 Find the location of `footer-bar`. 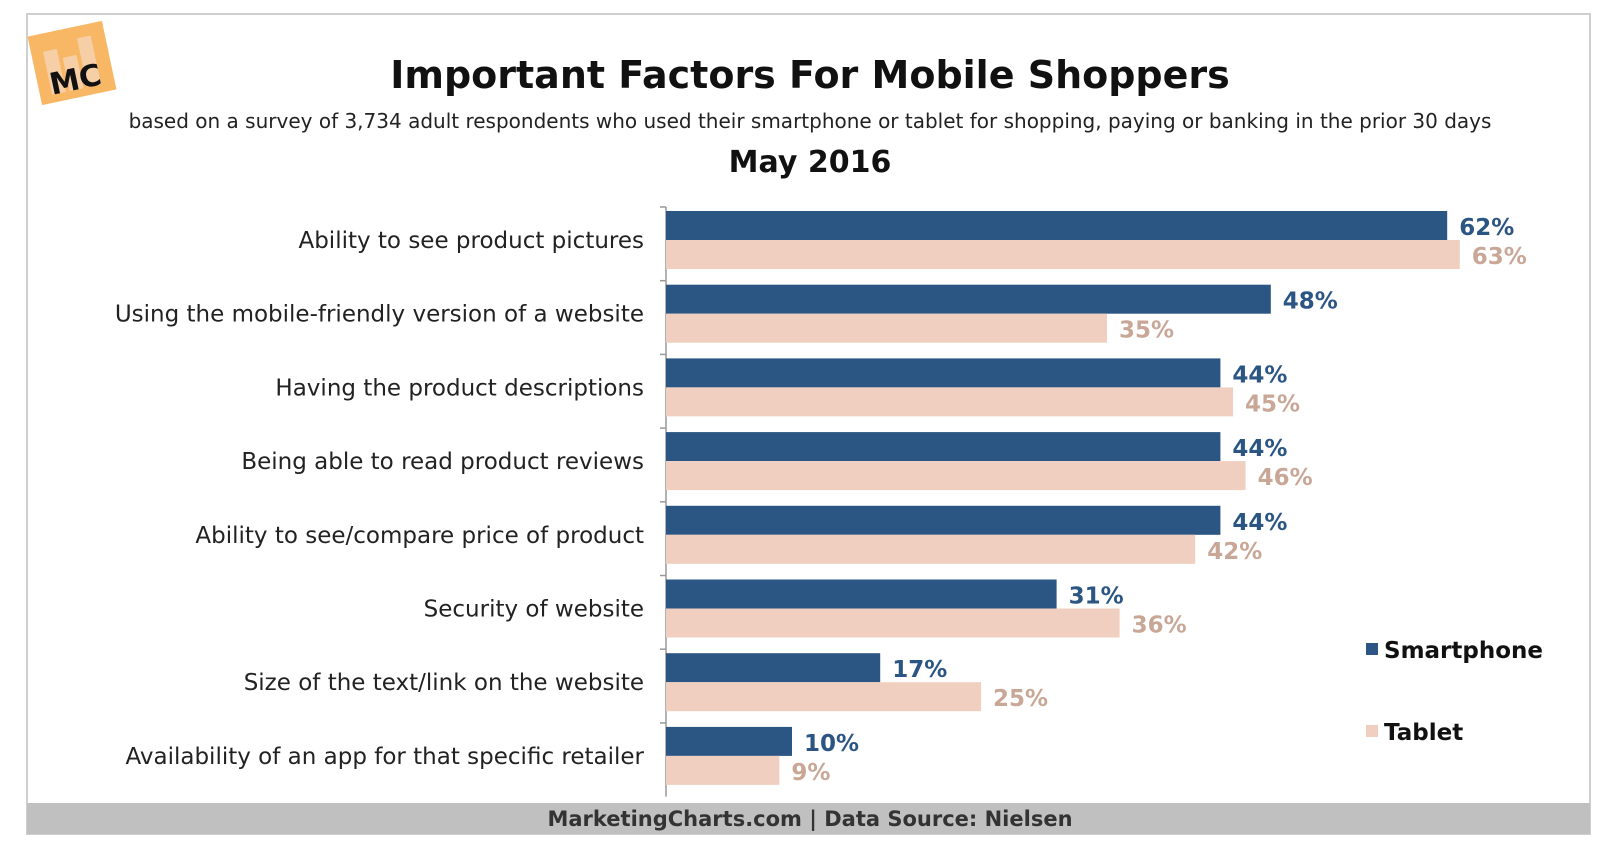

footer-bar is located at coordinates (808, 818).